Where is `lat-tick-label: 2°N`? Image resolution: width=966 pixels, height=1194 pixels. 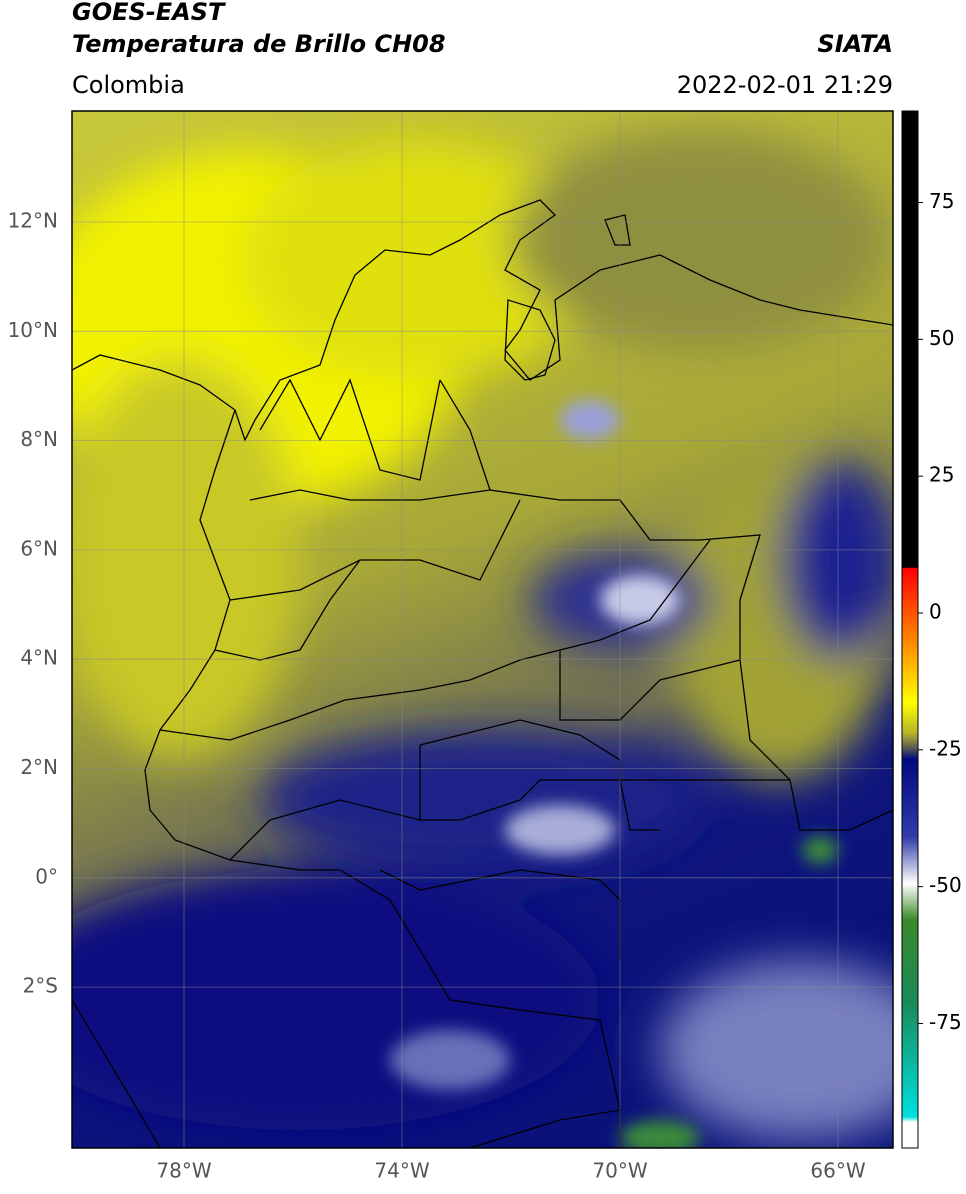
lat-tick-label: 2°N is located at coordinates (39, 767).